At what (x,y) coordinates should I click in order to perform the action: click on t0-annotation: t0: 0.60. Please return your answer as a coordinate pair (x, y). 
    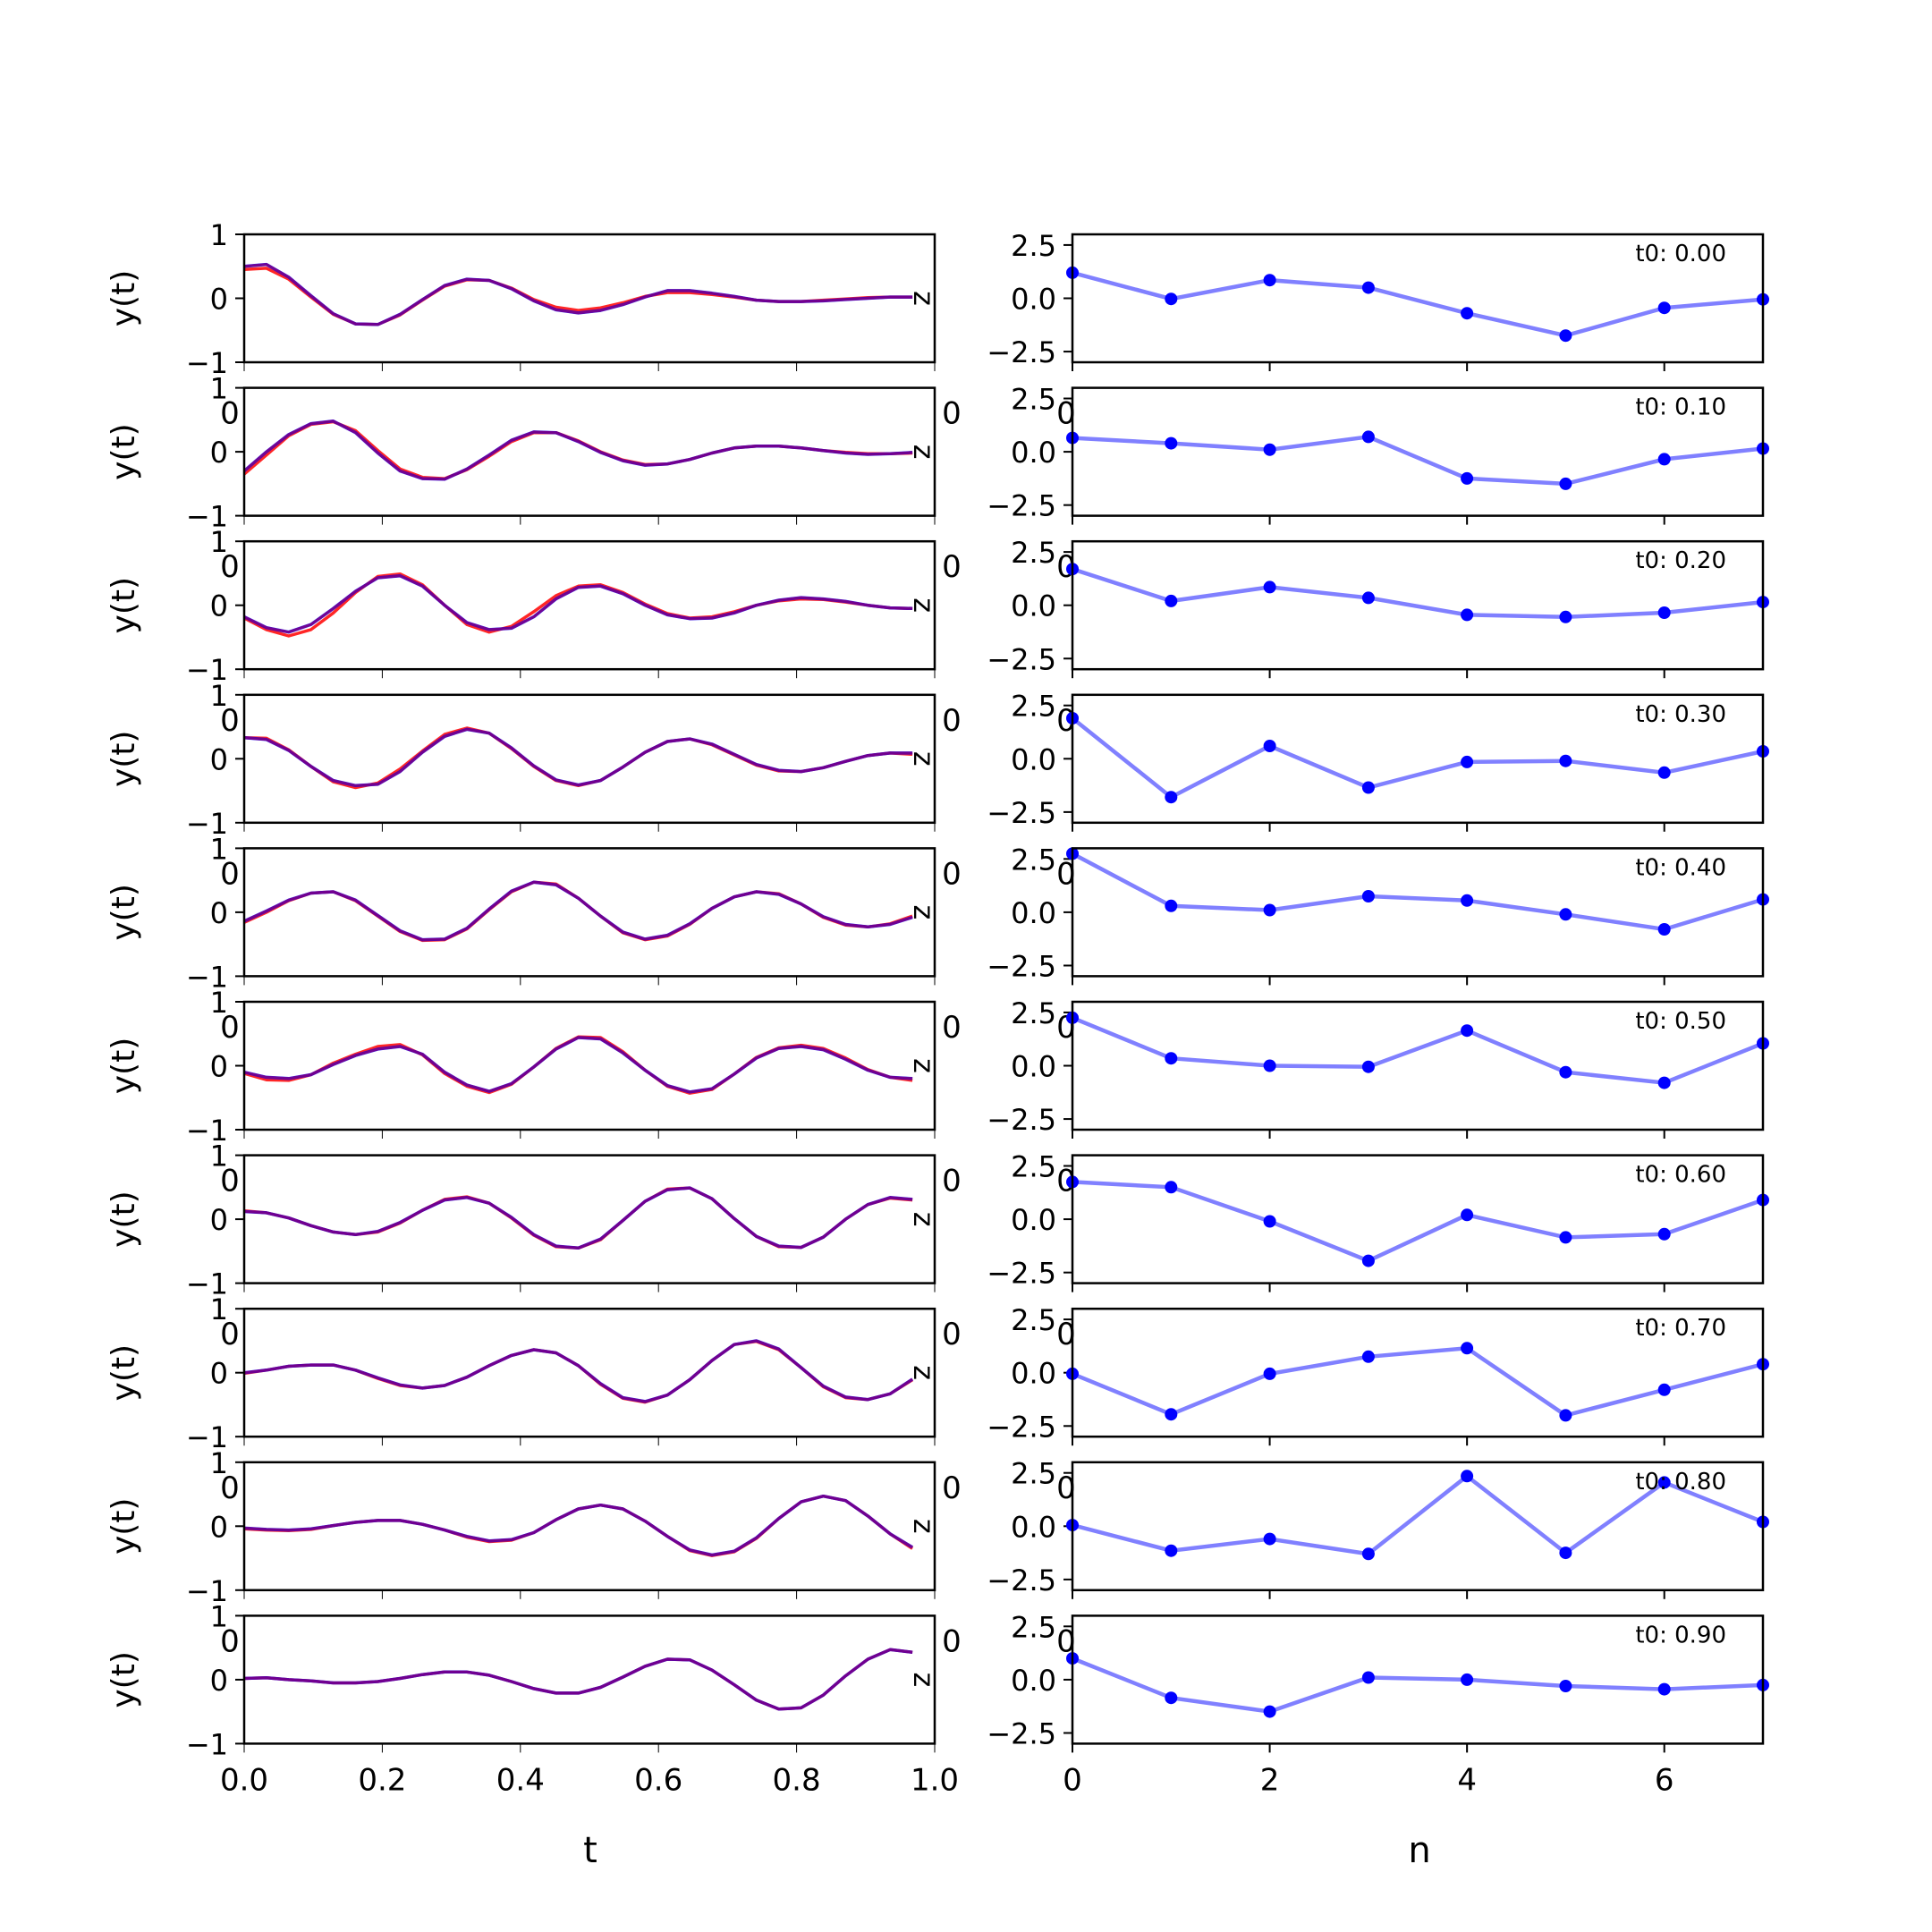
    Looking at the image, I should click on (1680, 1175).